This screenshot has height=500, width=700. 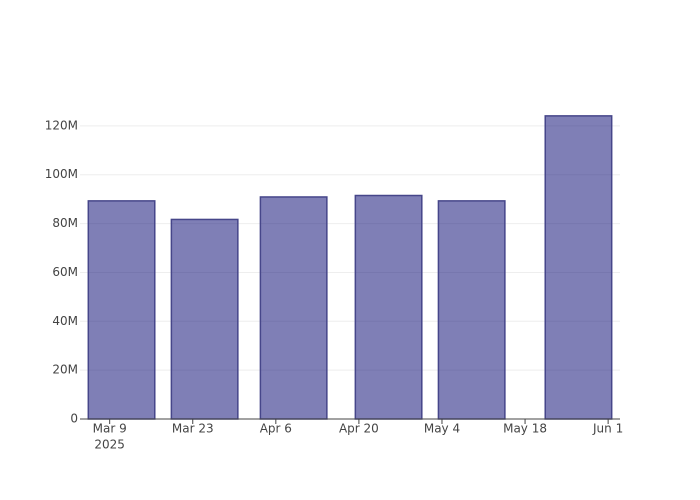 What do you see at coordinates (193, 429) in the screenshot?
I see `x-tick-label: Mar 23` at bounding box center [193, 429].